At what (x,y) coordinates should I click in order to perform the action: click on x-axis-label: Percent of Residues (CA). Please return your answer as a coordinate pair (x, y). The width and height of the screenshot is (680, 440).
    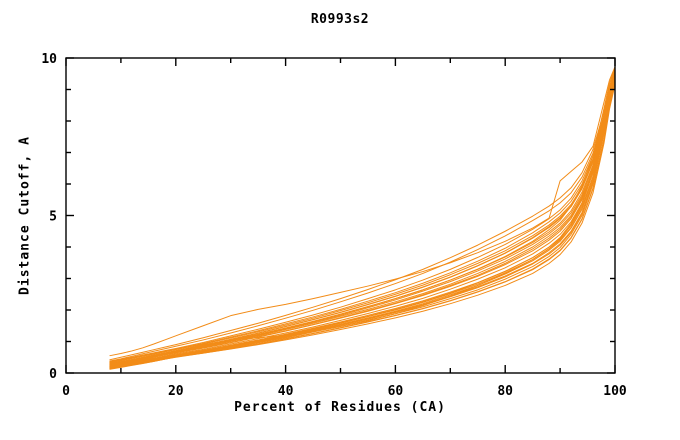
    Looking at the image, I should click on (340, 407).